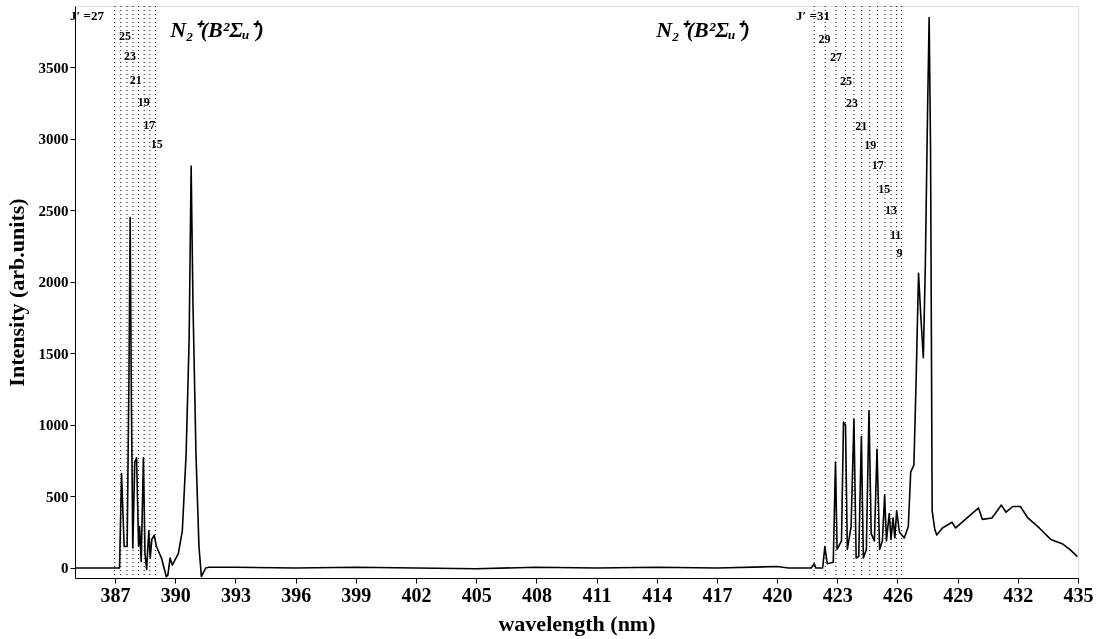 The image size is (1115, 639). I want to click on x-tick-label: 393, so click(235, 594).